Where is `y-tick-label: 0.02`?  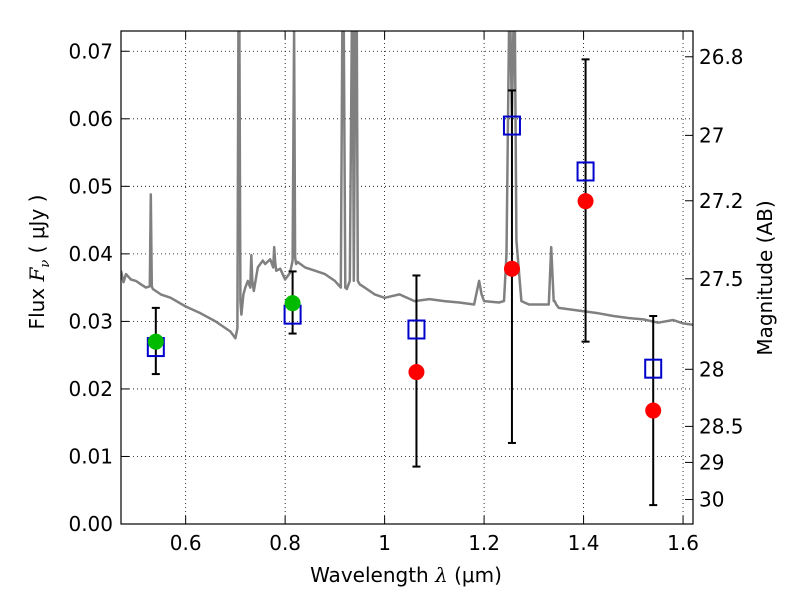
y-tick-label: 0.02 is located at coordinates (90, 389).